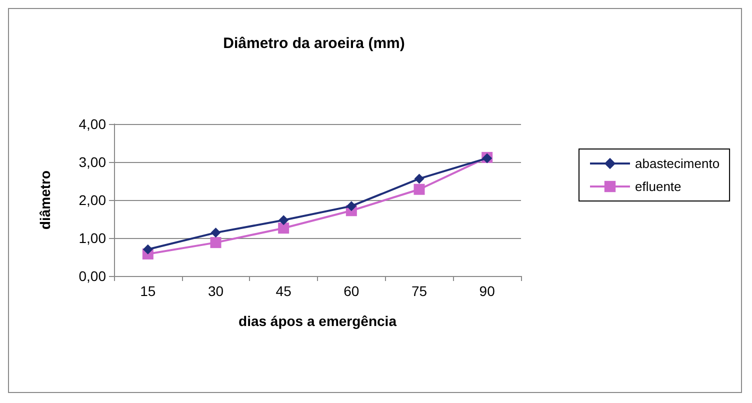 The height and width of the screenshot is (403, 752). Describe the element at coordinates (658, 186) in the screenshot. I see `legend-label: efluente` at that location.